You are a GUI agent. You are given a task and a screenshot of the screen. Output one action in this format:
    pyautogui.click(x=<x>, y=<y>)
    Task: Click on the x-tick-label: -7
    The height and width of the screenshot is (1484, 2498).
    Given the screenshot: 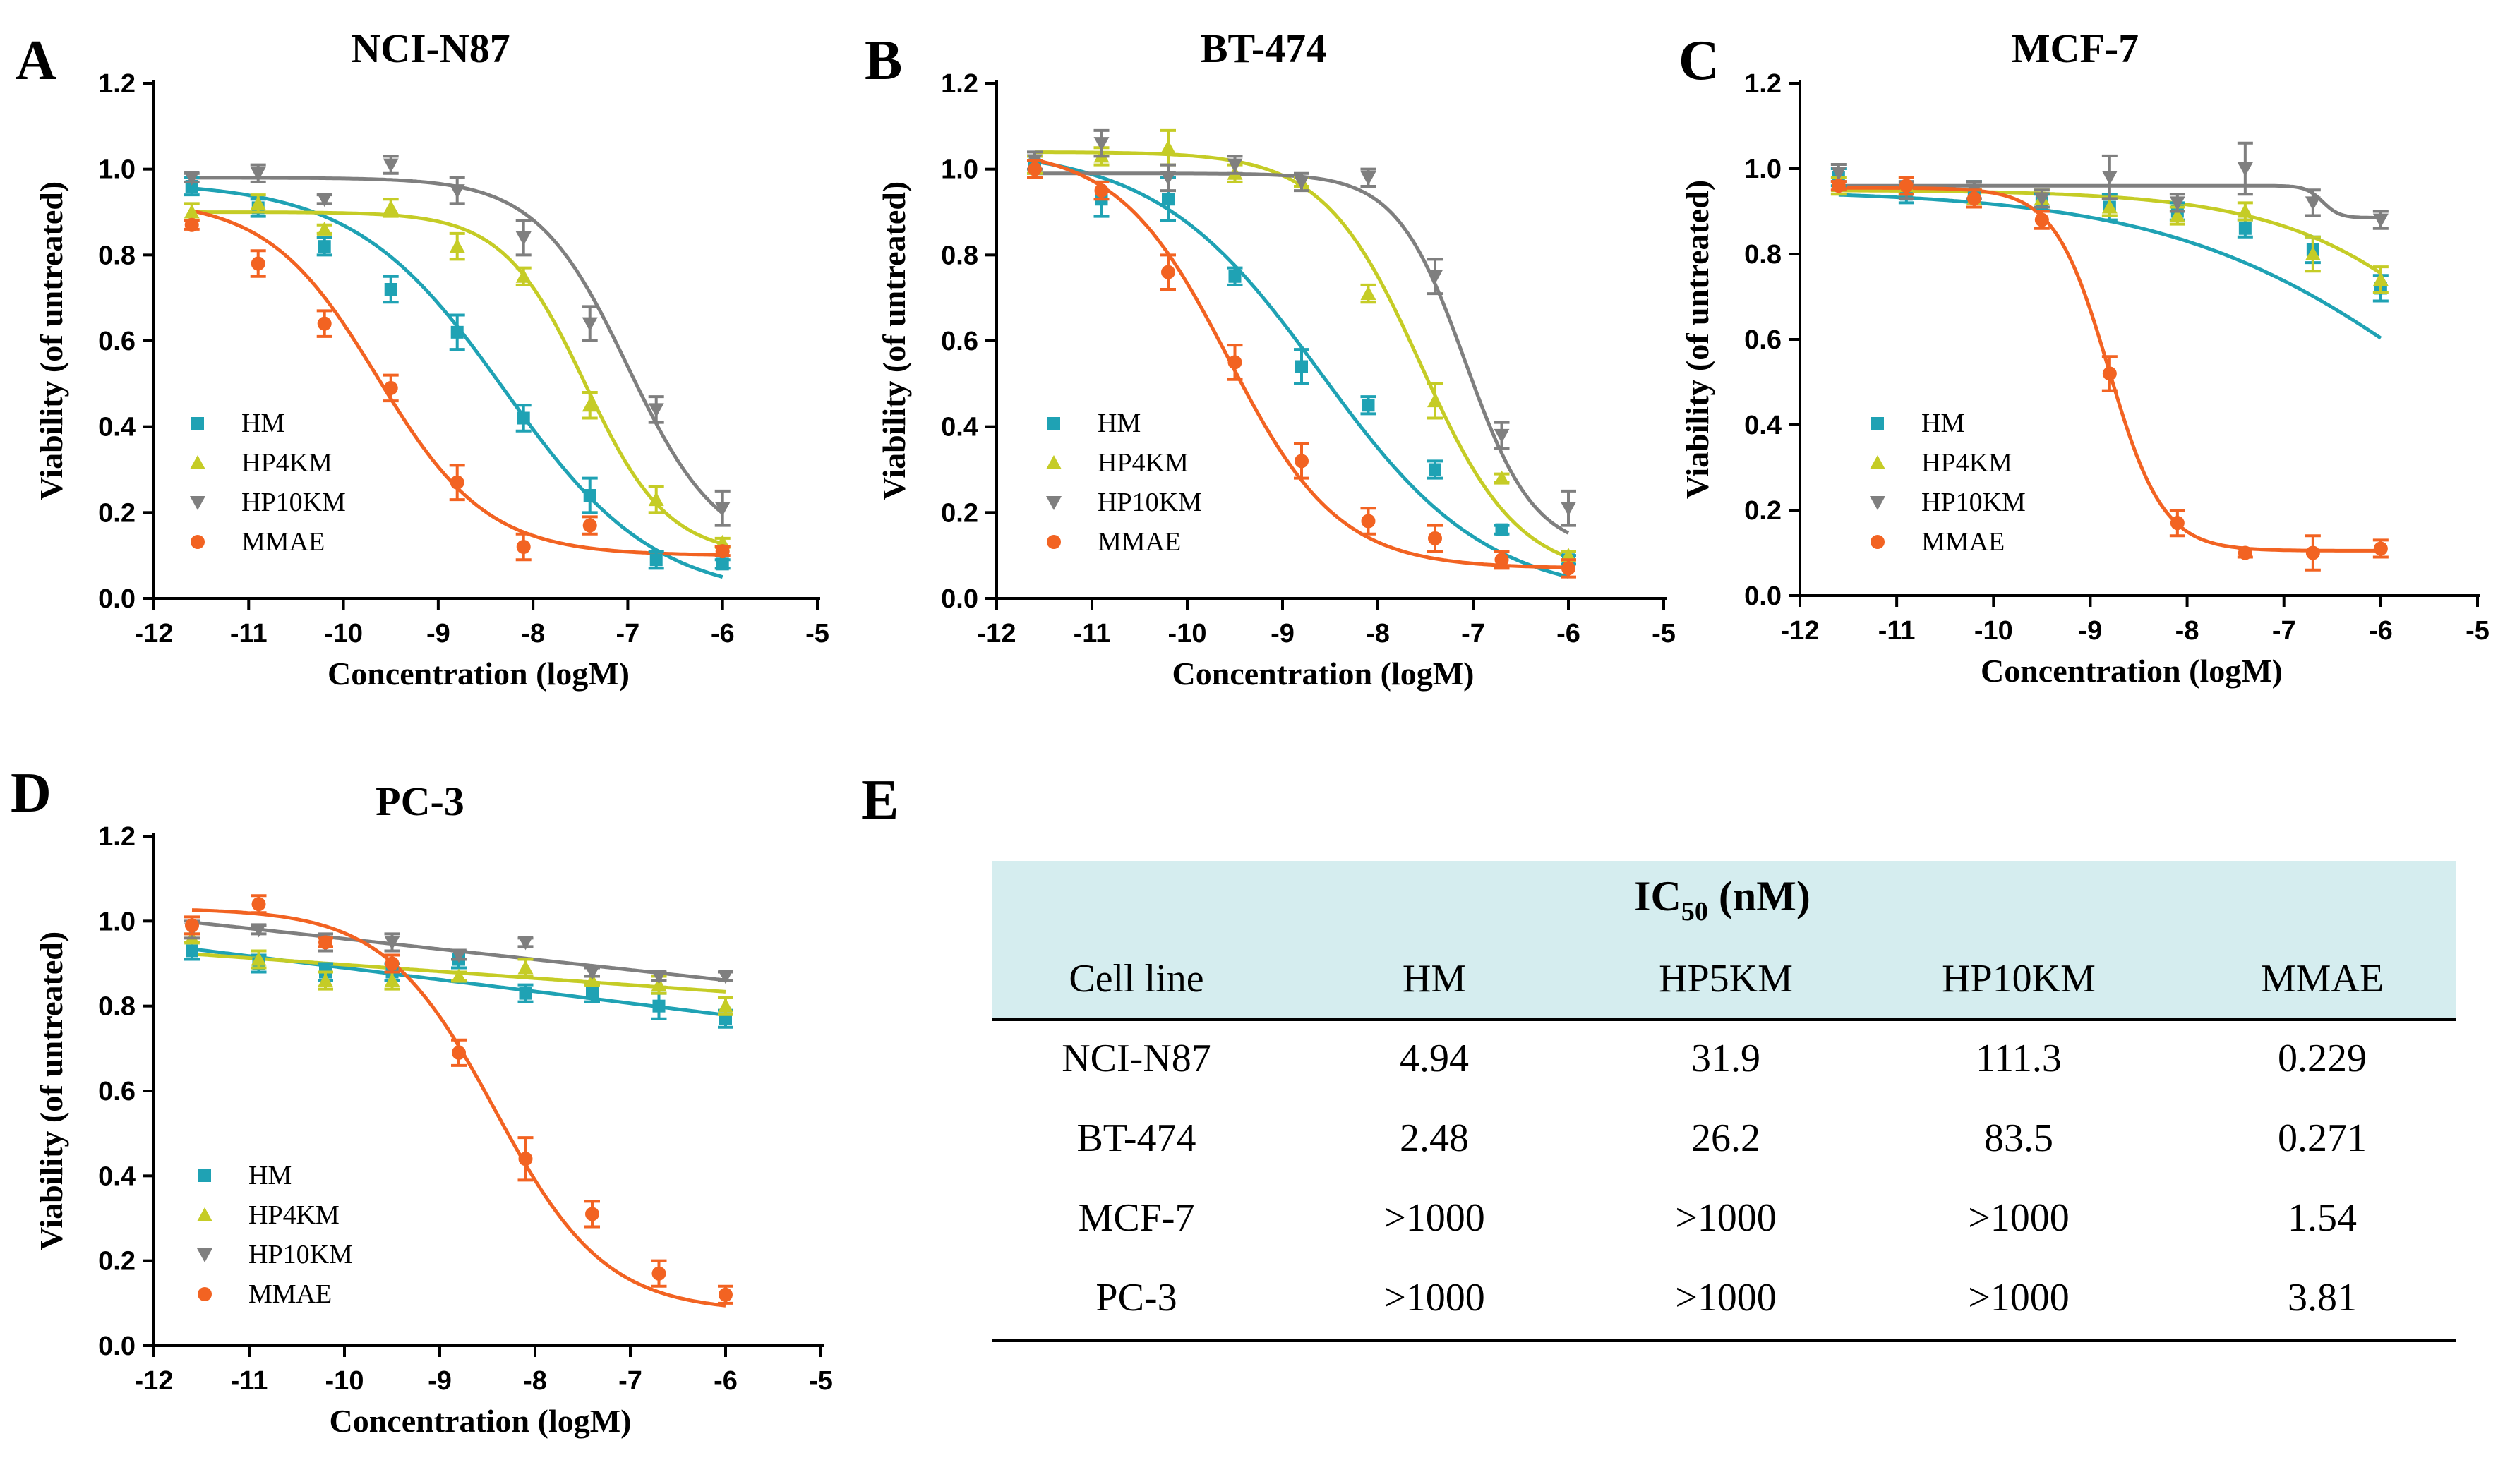 What is the action you would take?
    pyautogui.click(x=2284, y=631)
    